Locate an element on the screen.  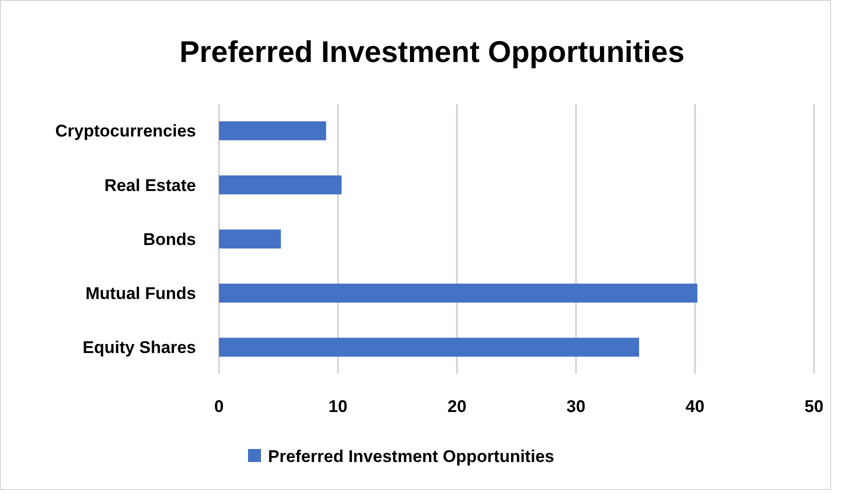
x-tick-label: 0 is located at coordinates (219, 406).